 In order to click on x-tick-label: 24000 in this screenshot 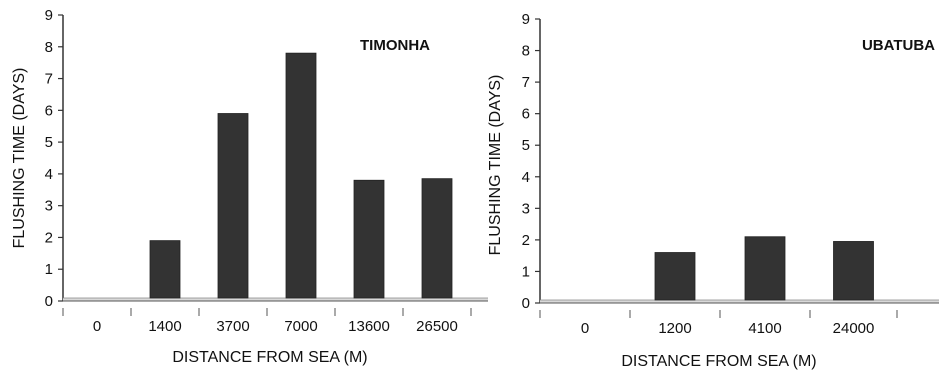, I will do `click(854, 328)`.